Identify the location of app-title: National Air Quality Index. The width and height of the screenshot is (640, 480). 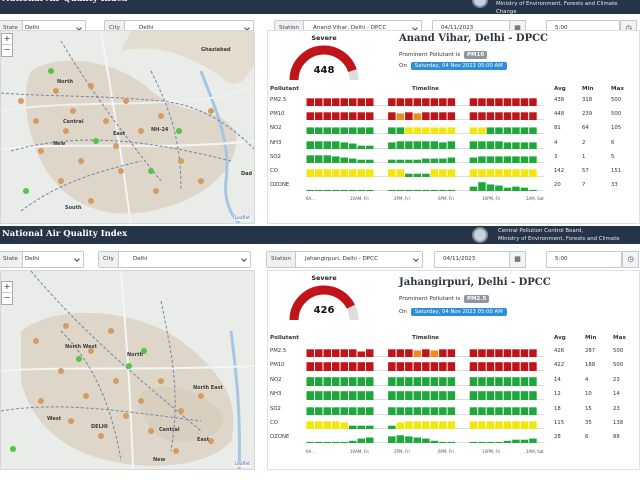
(65, 234).